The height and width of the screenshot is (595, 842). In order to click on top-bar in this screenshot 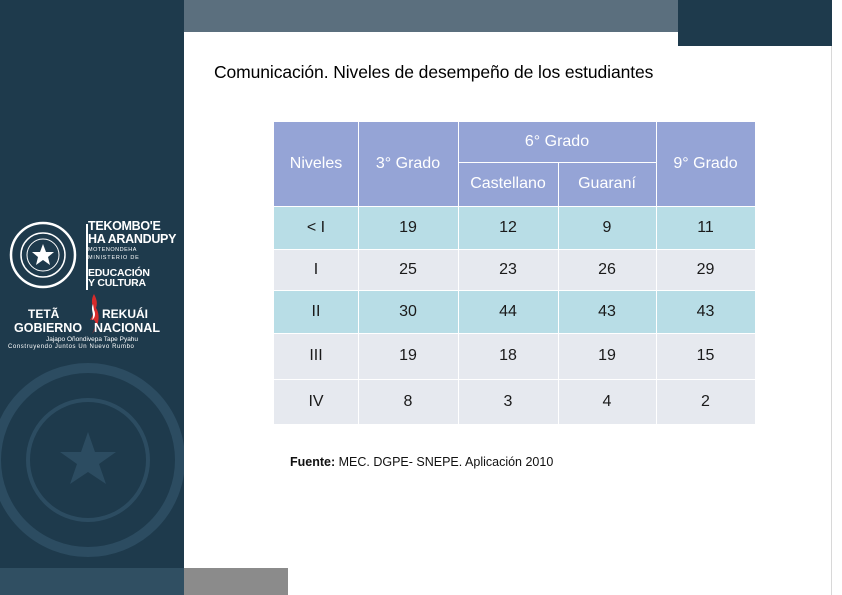, I will do `click(431, 16)`.